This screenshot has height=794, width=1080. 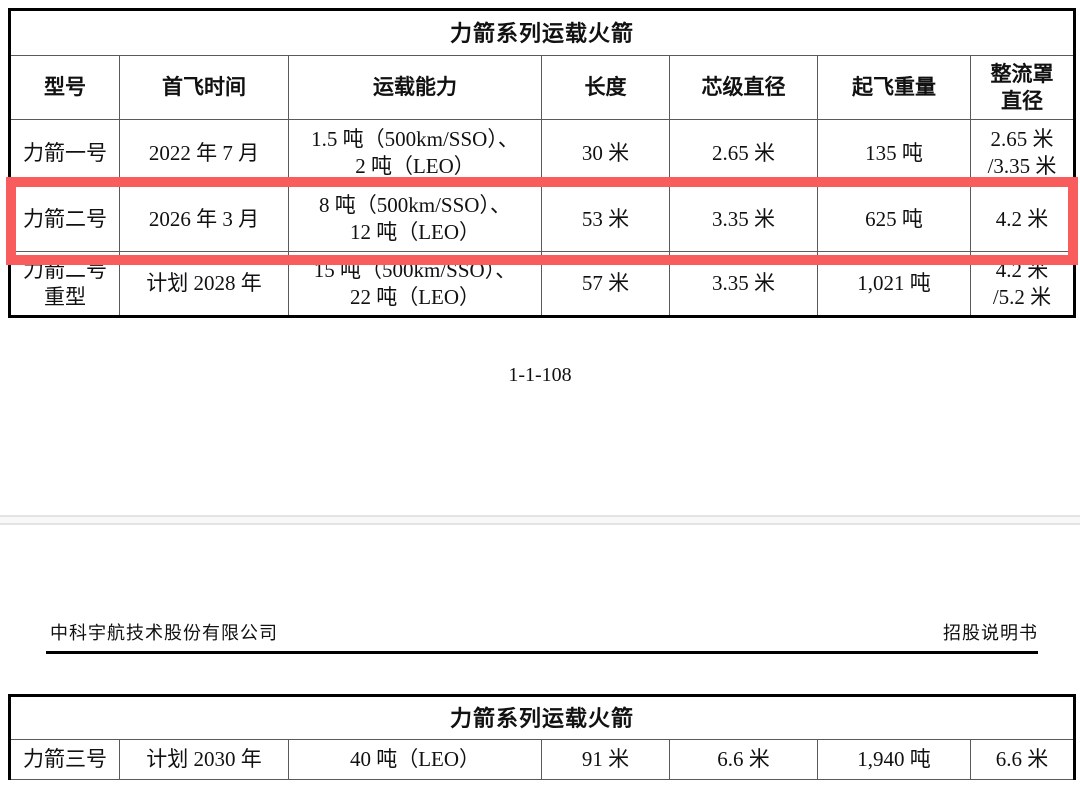 What do you see at coordinates (204, 284) in the screenshot?
I see `cell-first-flight: 计划 2028 年` at bounding box center [204, 284].